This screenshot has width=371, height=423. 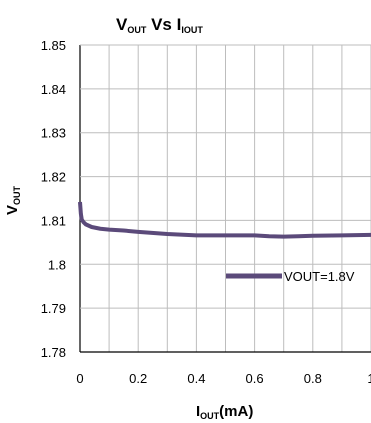 What do you see at coordinates (223, 378) in the screenshot?
I see `x-tick-labels: 0 0.2 0.4 0.6 0.8 1` at bounding box center [223, 378].